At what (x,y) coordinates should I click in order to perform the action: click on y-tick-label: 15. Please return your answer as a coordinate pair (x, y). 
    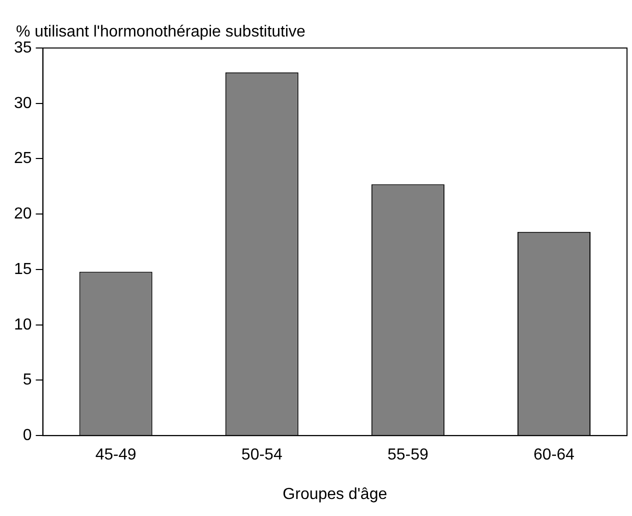
    Looking at the image, I should click on (23, 269).